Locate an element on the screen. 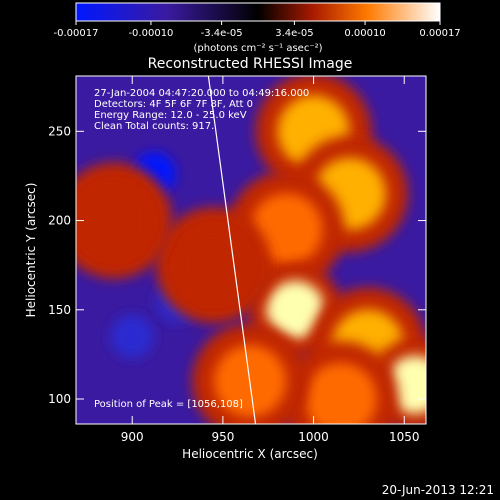 This screenshot has width=500, height=500. annotation-line: Energy Range: 12.0 - 25.0 keV is located at coordinates (170, 115).